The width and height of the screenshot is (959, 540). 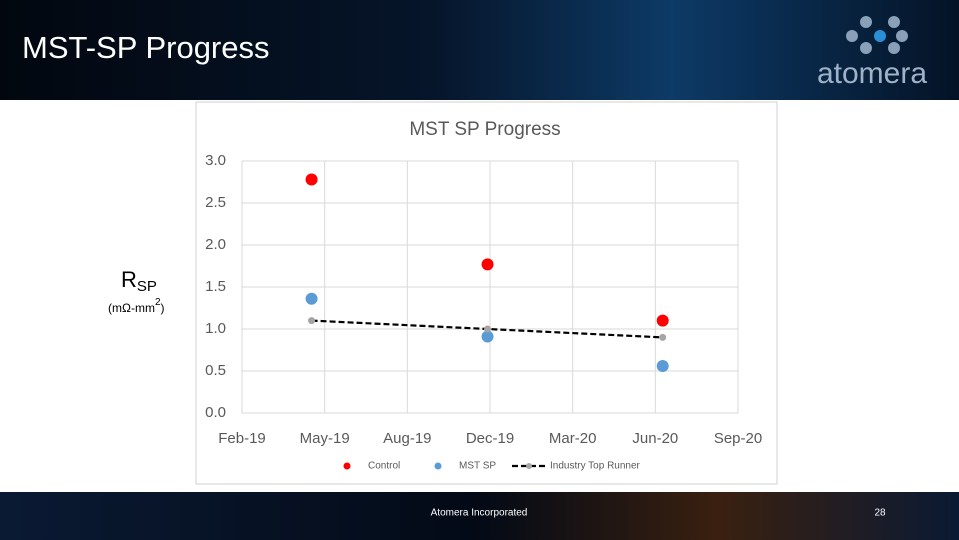 What do you see at coordinates (146, 47) in the screenshot?
I see `slide-title: MST-SP Progress` at bounding box center [146, 47].